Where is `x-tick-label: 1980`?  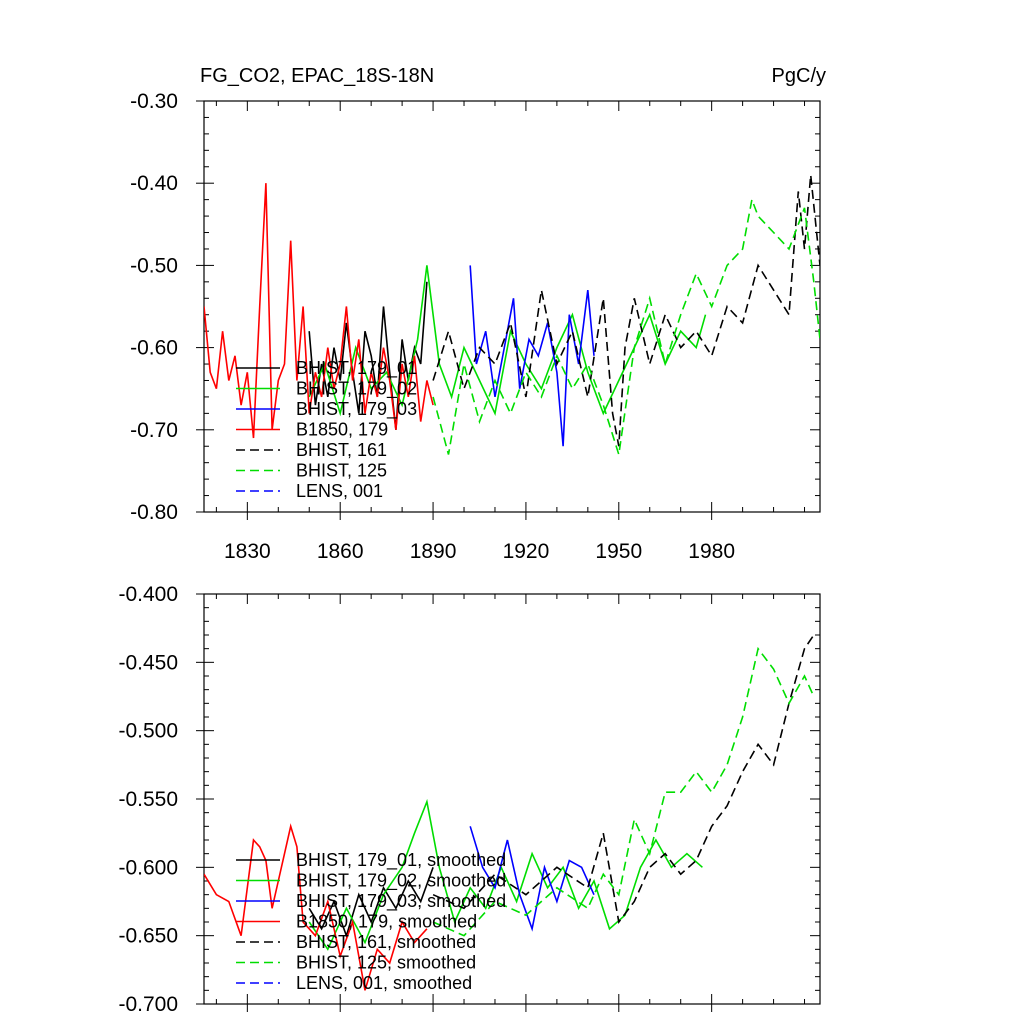 x-tick-label: 1980 is located at coordinates (711, 551).